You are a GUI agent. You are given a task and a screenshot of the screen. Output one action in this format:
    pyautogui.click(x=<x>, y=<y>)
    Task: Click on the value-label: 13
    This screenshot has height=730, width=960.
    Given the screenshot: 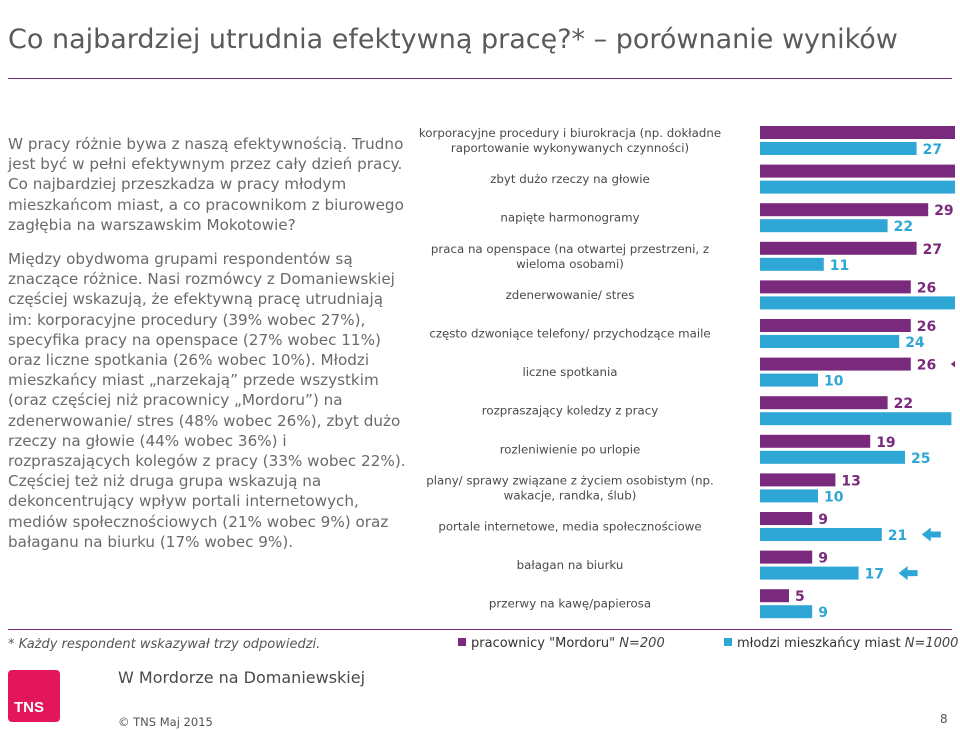 What is the action you would take?
    pyautogui.click(x=850, y=481)
    